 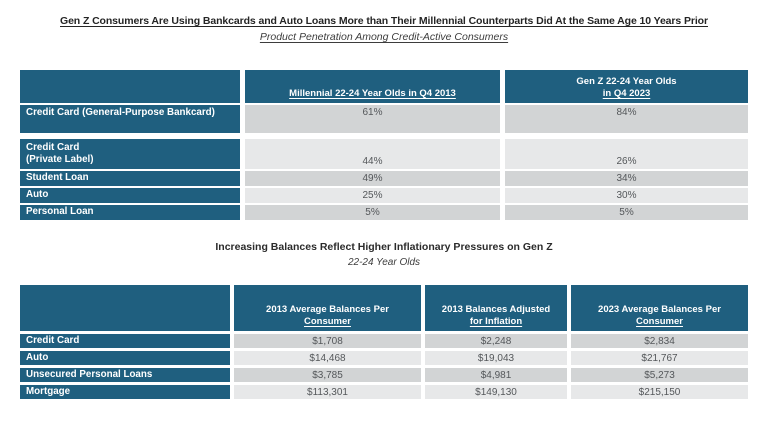 What do you see at coordinates (496, 392) in the screenshot?
I see `table2-value-2013-adjusted: $149,130` at bounding box center [496, 392].